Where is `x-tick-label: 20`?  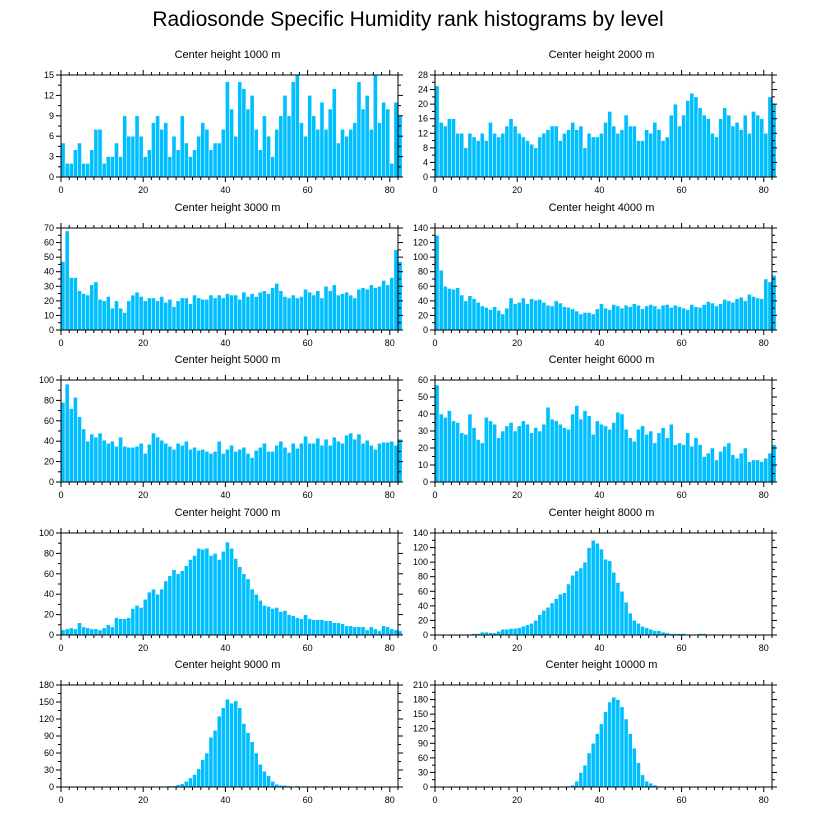 x-tick-label: 20 is located at coordinates (143, 495).